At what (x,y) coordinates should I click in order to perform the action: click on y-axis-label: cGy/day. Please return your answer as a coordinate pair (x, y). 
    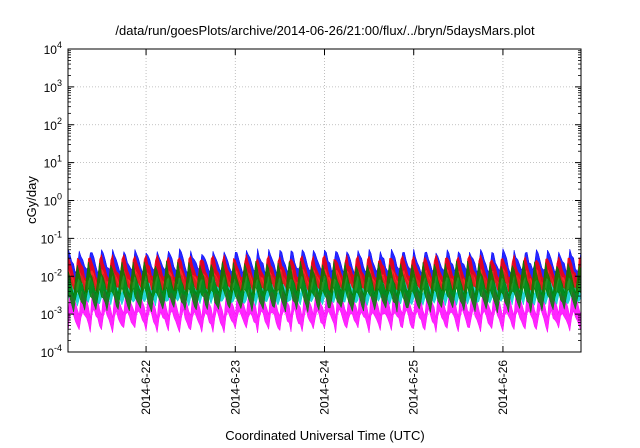
    Looking at the image, I should click on (31, 200).